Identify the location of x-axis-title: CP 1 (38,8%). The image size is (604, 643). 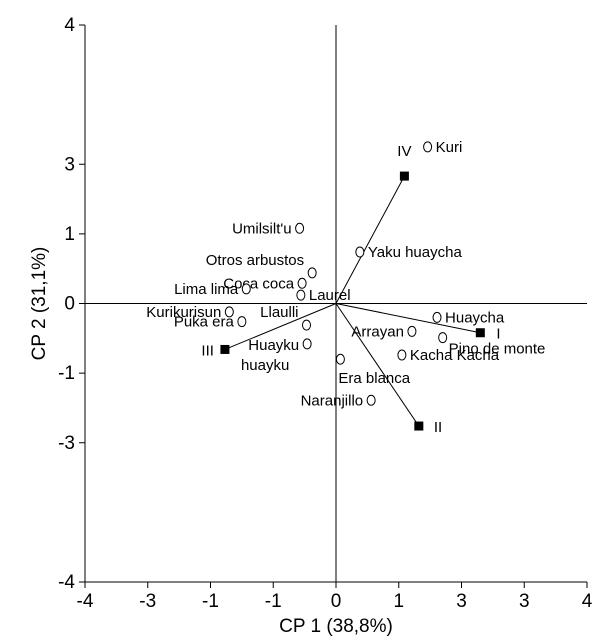
(336, 626).